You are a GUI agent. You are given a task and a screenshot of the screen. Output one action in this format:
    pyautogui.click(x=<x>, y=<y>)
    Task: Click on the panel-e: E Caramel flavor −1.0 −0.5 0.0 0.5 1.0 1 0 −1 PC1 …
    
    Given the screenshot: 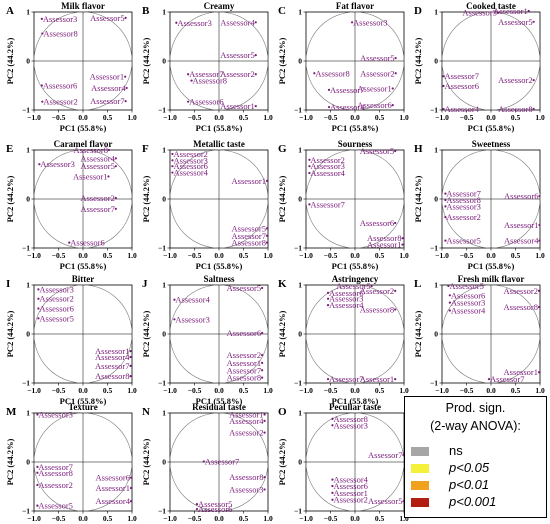 What is the action you would take?
    pyautogui.click(x=71, y=205)
    